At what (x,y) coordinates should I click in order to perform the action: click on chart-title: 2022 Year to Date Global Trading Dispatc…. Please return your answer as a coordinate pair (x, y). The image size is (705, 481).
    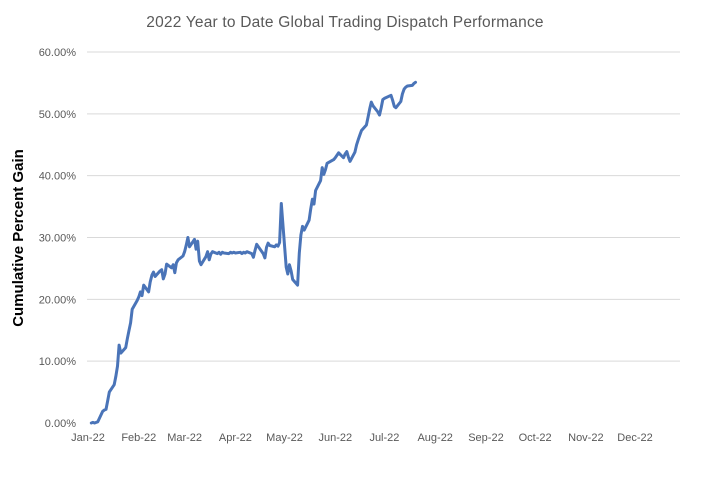
    Looking at the image, I should click on (345, 22).